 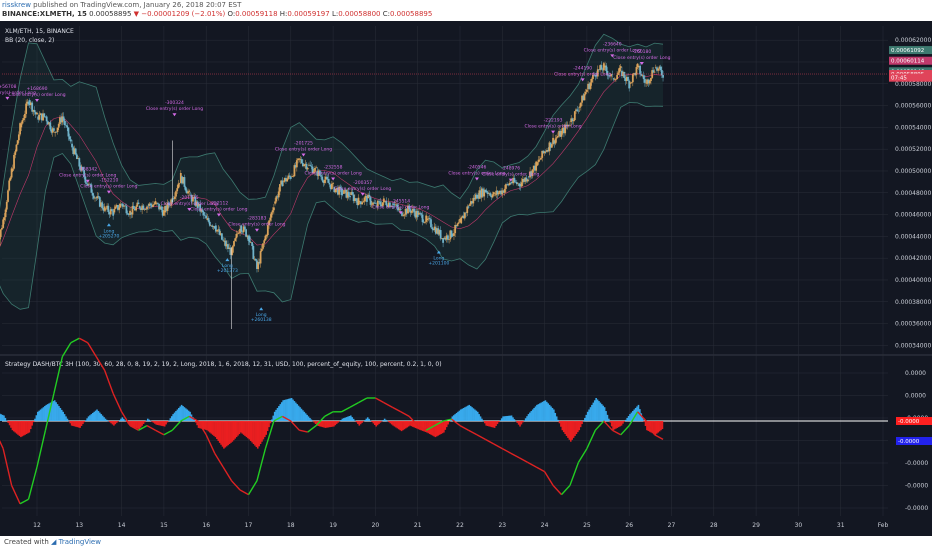 What do you see at coordinates (629, 525) in the screenshot?
I see `x-tick-label: 26` at bounding box center [629, 525].